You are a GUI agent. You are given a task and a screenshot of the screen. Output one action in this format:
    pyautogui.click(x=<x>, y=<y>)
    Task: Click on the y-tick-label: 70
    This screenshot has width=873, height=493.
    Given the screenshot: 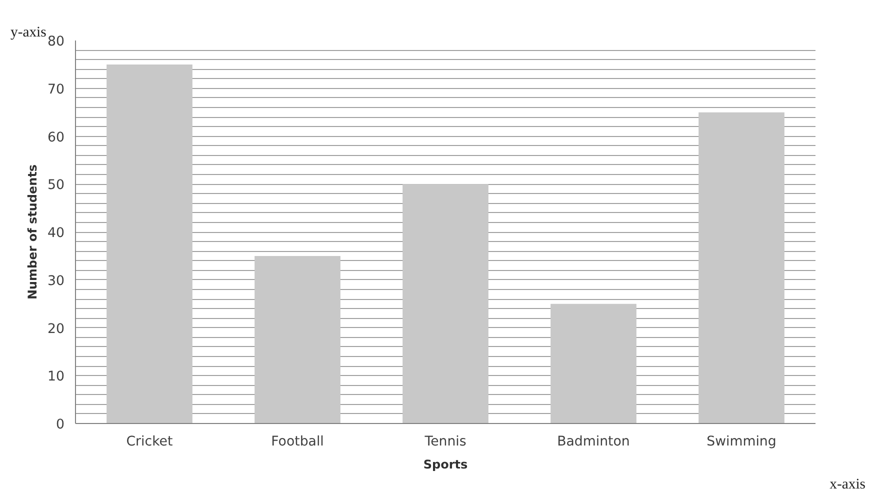 What is the action you would take?
    pyautogui.click(x=56, y=90)
    